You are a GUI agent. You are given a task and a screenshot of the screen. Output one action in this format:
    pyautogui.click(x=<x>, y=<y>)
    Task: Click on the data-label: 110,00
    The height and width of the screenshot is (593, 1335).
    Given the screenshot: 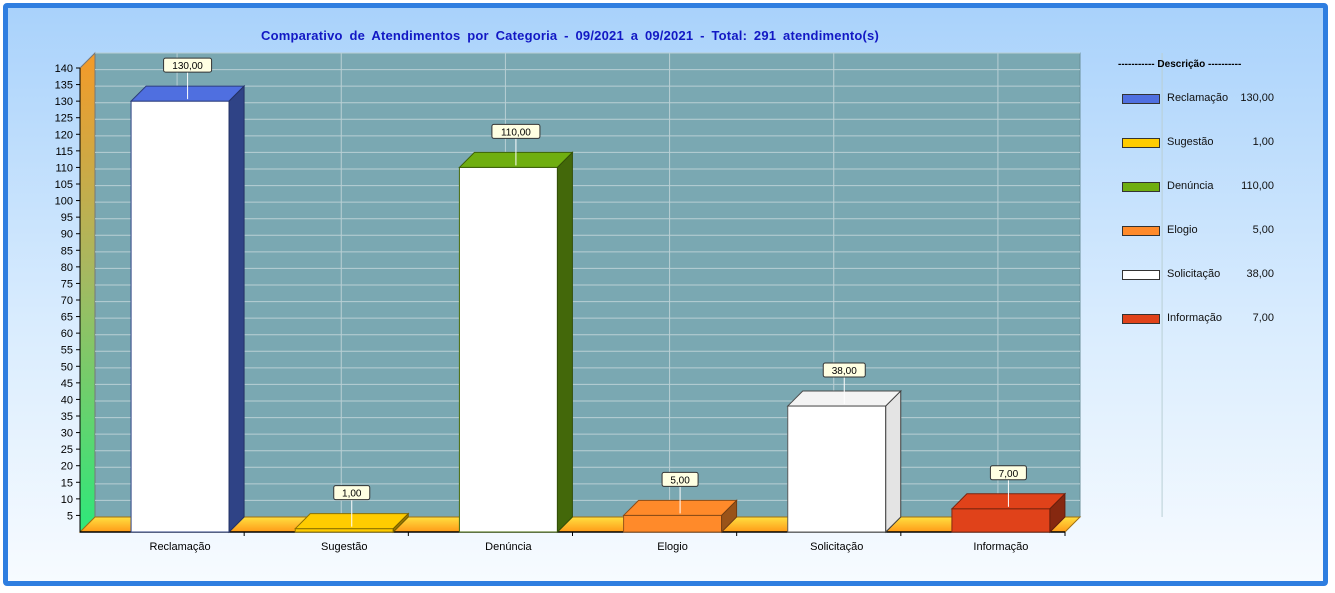 What is the action you would take?
    pyautogui.click(x=516, y=132)
    